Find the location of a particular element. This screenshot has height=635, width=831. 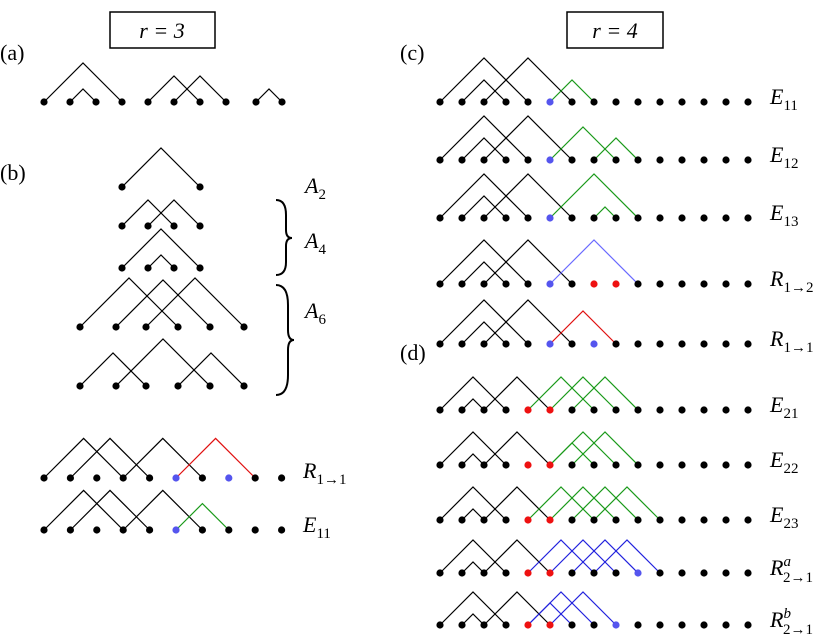

row-label: A6 is located at coordinates (314, 313).